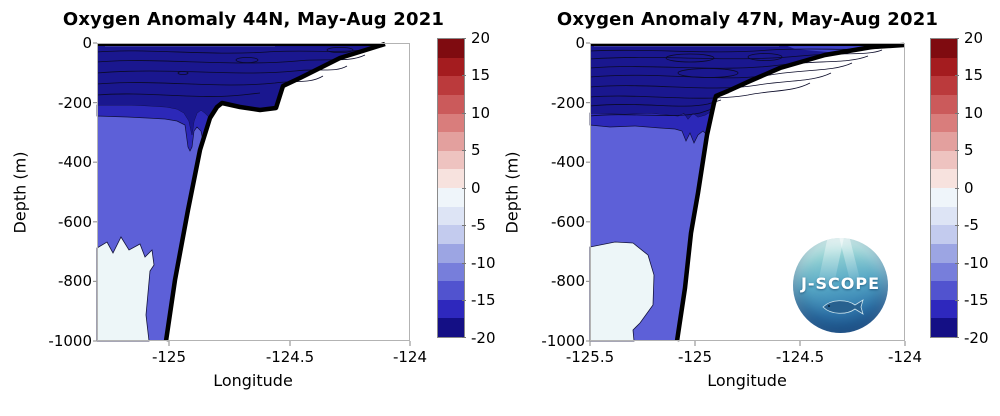 This screenshot has width=1000, height=416. What do you see at coordinates (481, 38) in the screenshot?
I see `left-cb-20: 20` at bounding box center [481, 38].